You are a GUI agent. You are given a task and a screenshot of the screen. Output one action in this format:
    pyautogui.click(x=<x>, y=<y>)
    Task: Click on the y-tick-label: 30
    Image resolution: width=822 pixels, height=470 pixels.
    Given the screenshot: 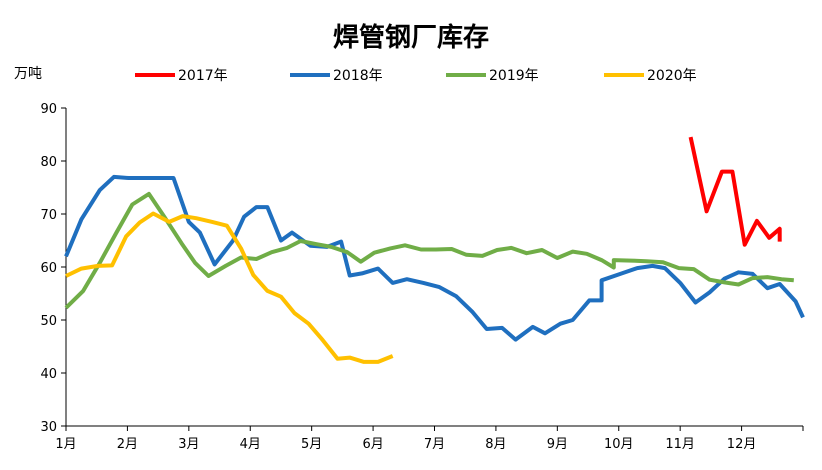 What is the action you would take?
    pyautogui.click(x=48, y=427)
    